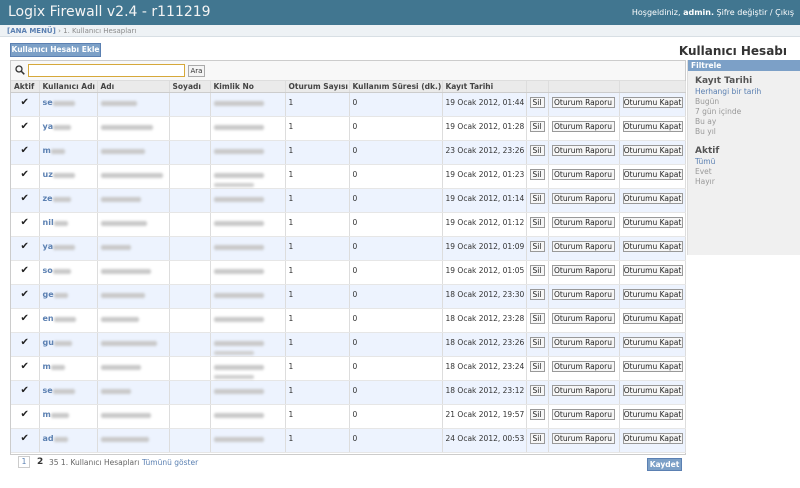  Describe the element at coordinates (47, 174) in the screenshot. I see `username-link: uz` at that location.